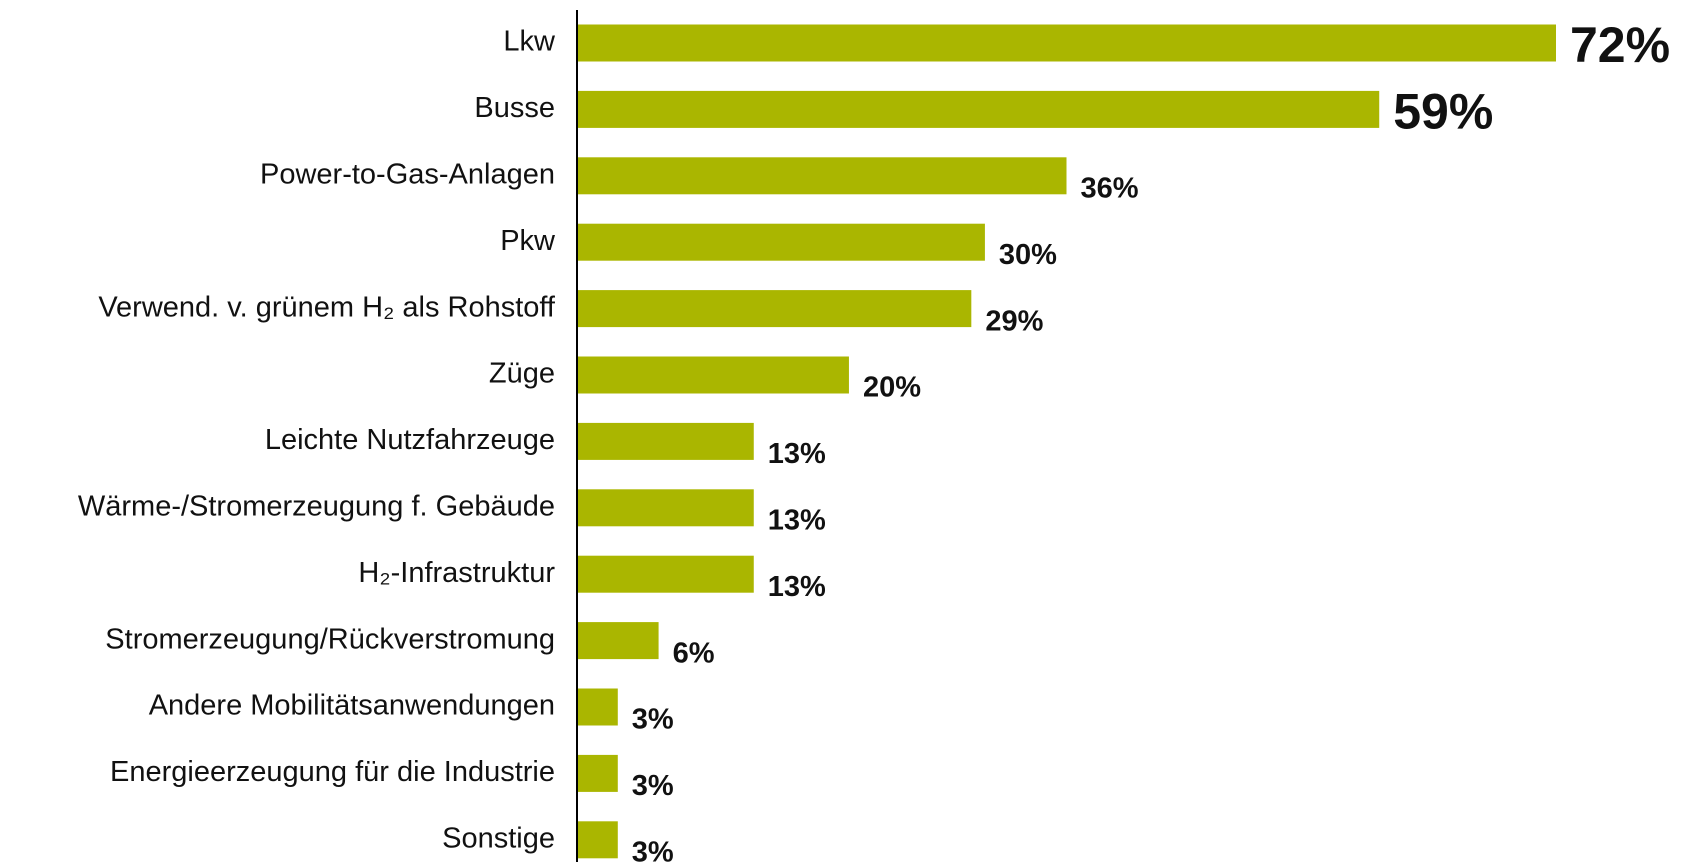 Image resolution: width=1684 pixels, height=865 pixels. I want to click on category-label: H₂-Infrastruktur, so click(456, 573).